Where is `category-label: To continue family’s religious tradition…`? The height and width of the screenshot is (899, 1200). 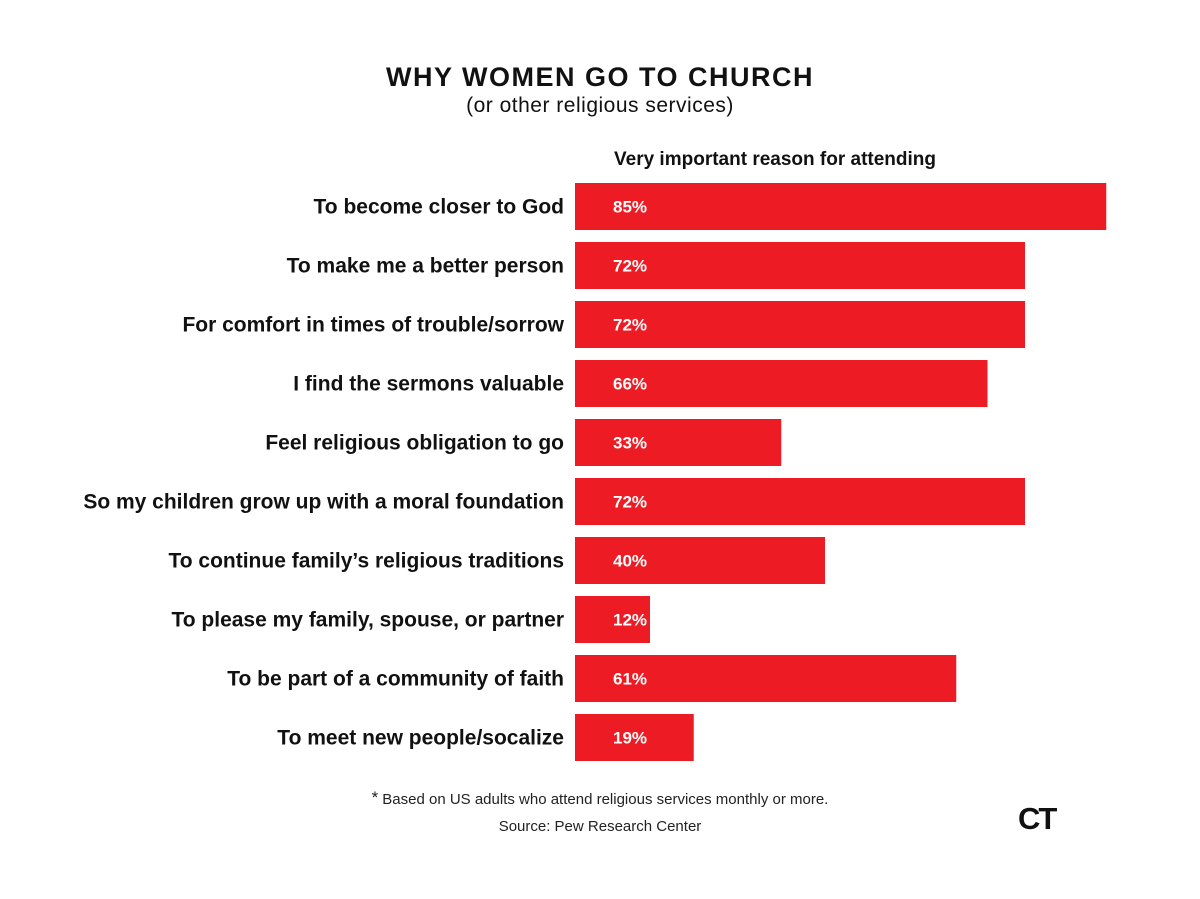 category-label: To continue family’s religious tradition… is located at coordinates (366, 561).